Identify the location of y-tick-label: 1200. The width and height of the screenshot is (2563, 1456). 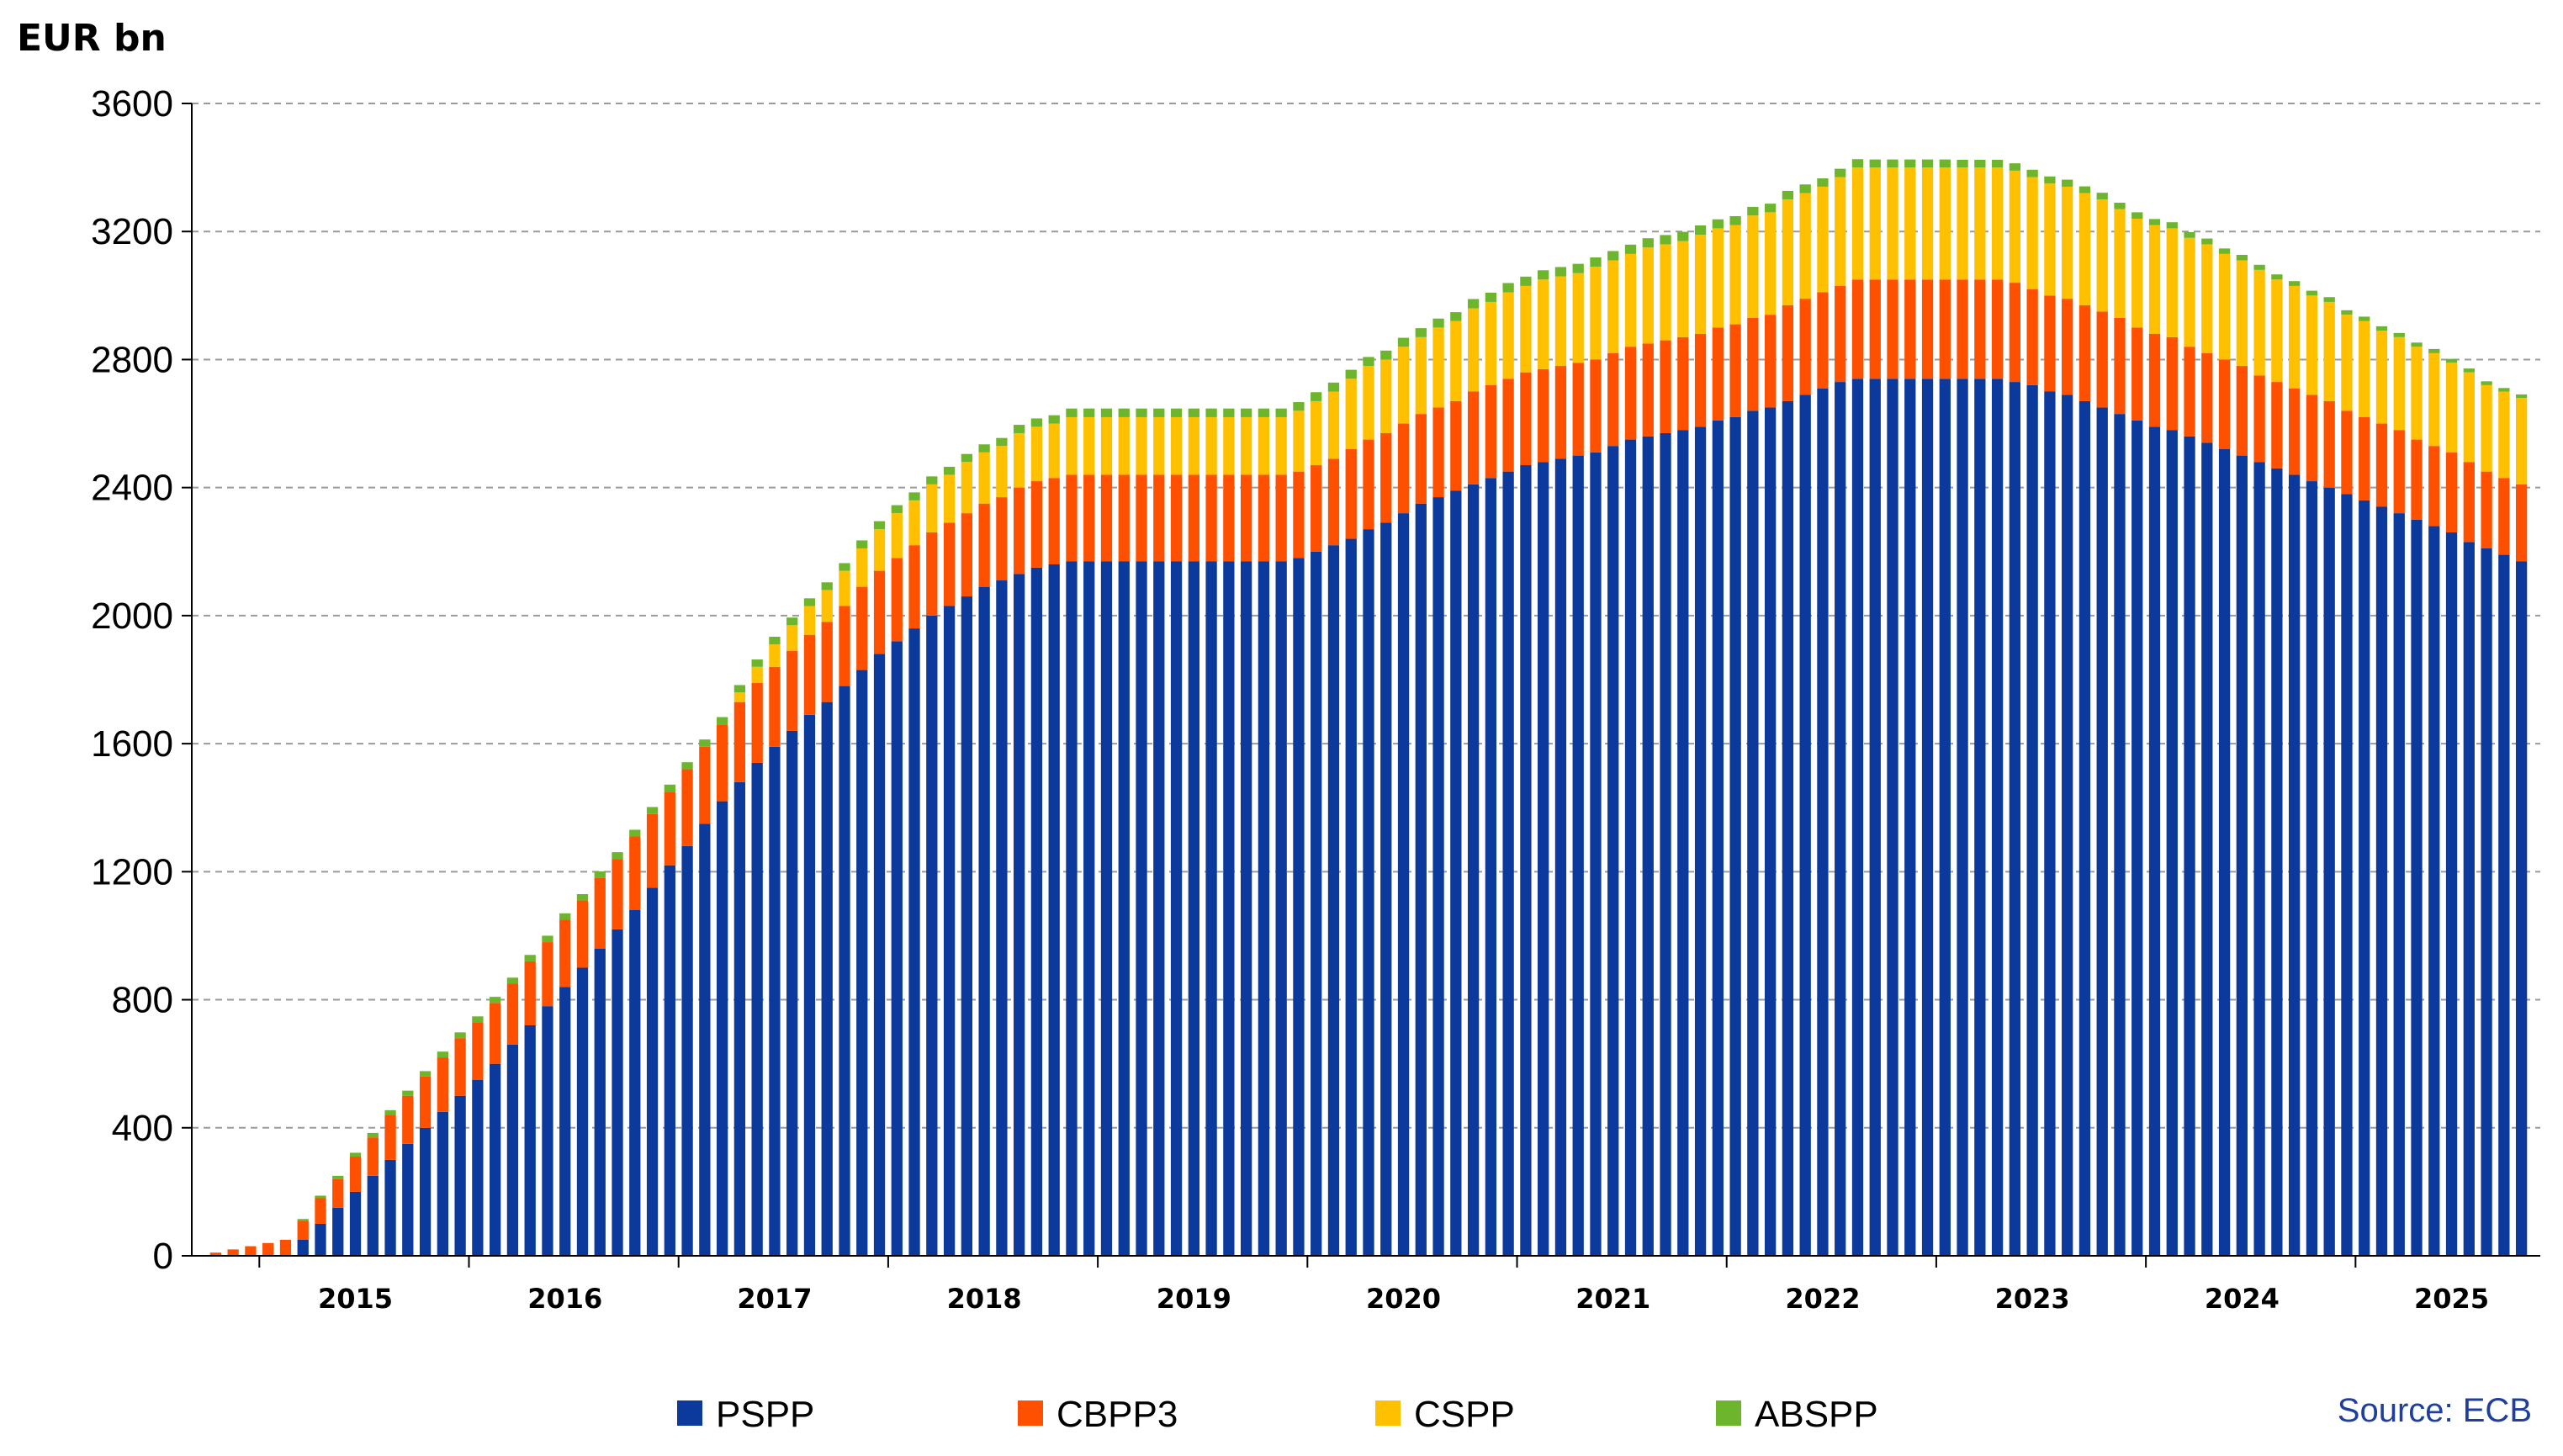
(132, 871).